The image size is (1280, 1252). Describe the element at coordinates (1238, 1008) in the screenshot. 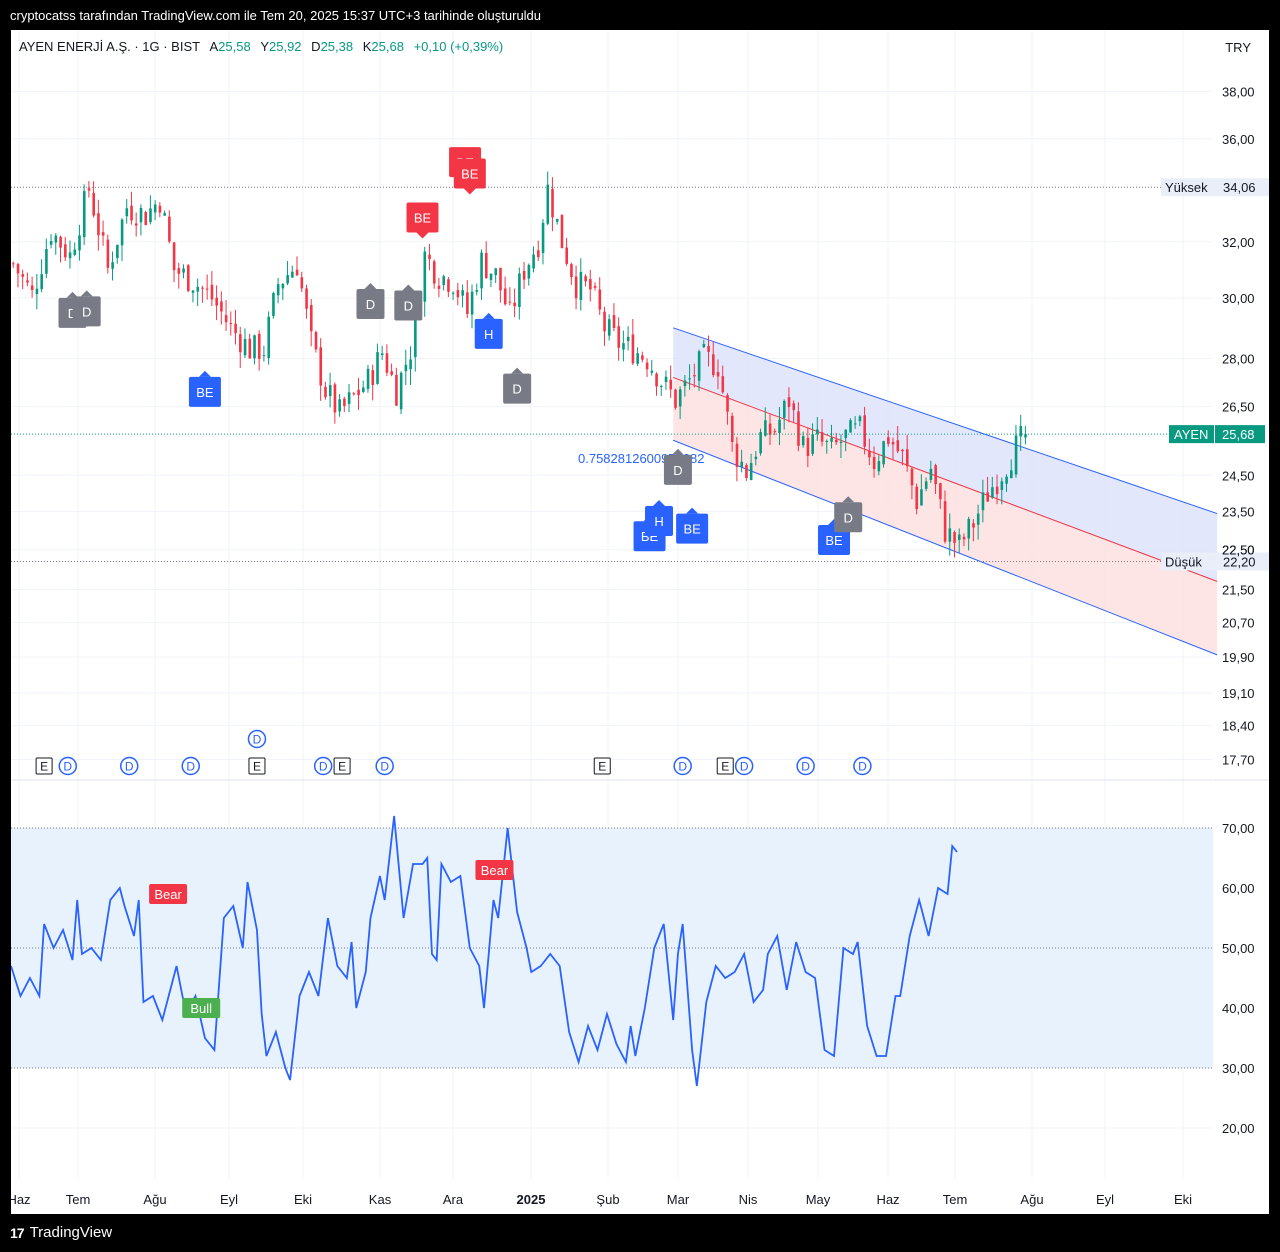

I see `rsi-axis-tick: 40,00` at that location.